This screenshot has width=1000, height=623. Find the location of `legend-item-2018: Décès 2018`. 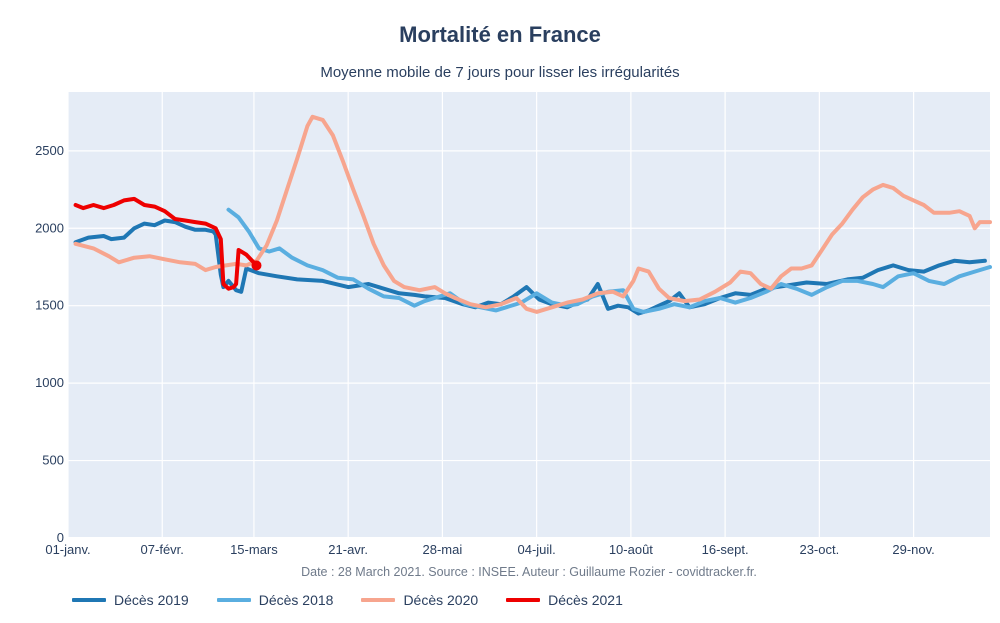

legend-item-2018: Décès 2018 is located at coordinates (275, 600).